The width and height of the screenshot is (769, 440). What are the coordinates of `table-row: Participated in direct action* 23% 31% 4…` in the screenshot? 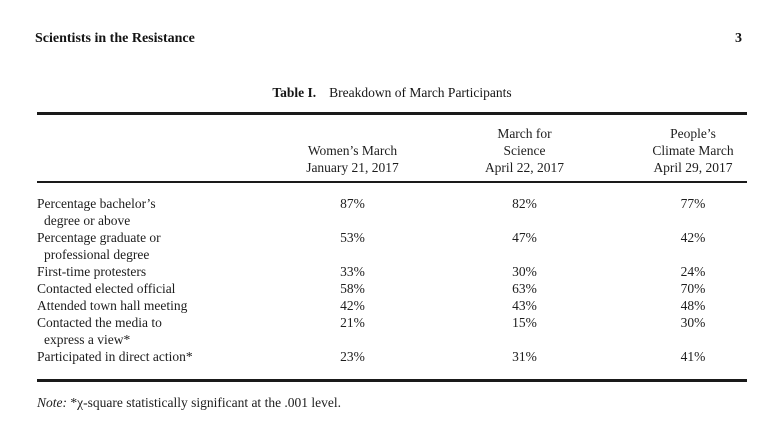 It's located at (392, 364).